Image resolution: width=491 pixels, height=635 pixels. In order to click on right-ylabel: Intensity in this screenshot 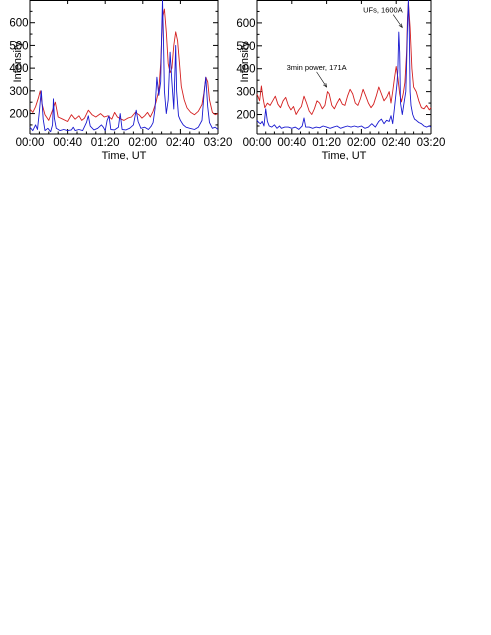, I will do `click(245, 61)`.